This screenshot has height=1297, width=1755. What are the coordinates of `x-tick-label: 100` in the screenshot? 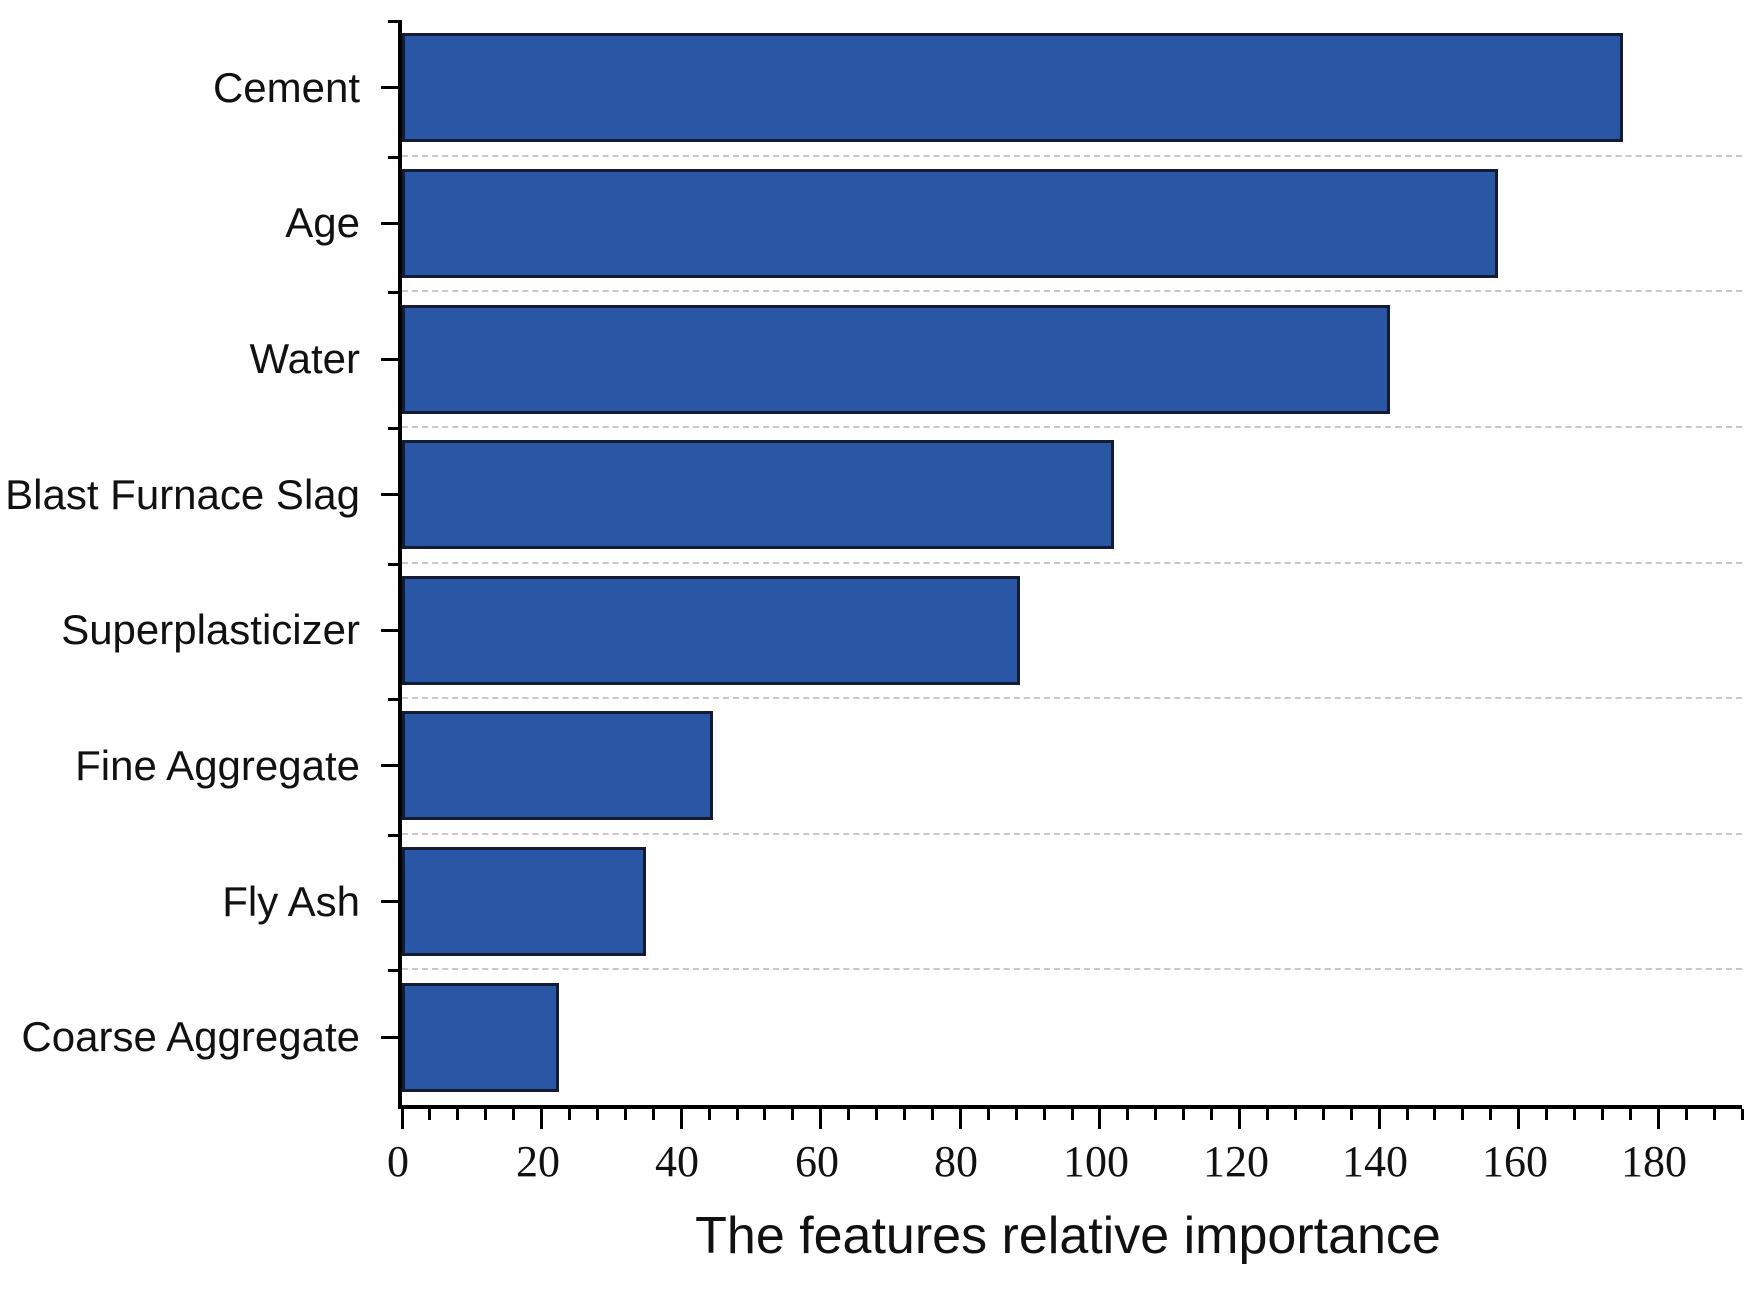 It's located at (1096, 1161).